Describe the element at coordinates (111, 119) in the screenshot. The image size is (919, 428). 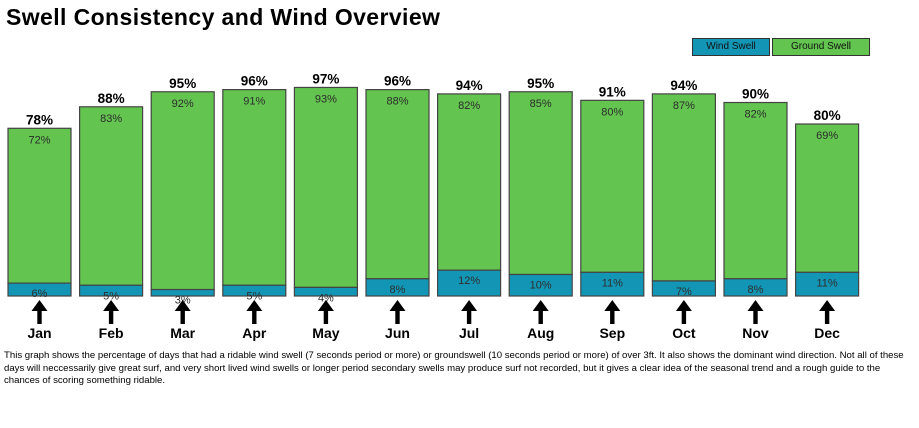
I see `ground-swell-label-feb: 83%` at that location.